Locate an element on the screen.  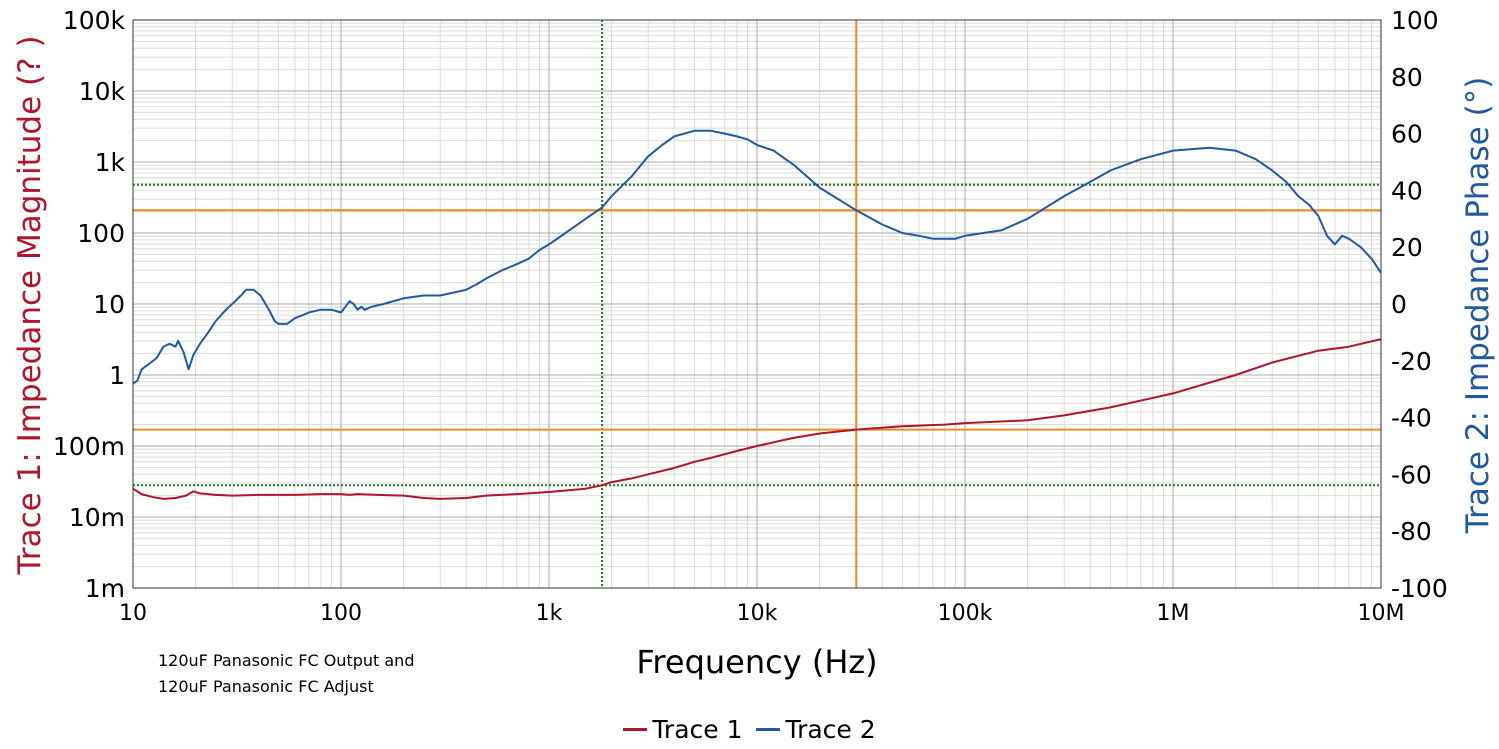
legend-label-trace-1: Trace 1 is located at coordinates (697, 729).